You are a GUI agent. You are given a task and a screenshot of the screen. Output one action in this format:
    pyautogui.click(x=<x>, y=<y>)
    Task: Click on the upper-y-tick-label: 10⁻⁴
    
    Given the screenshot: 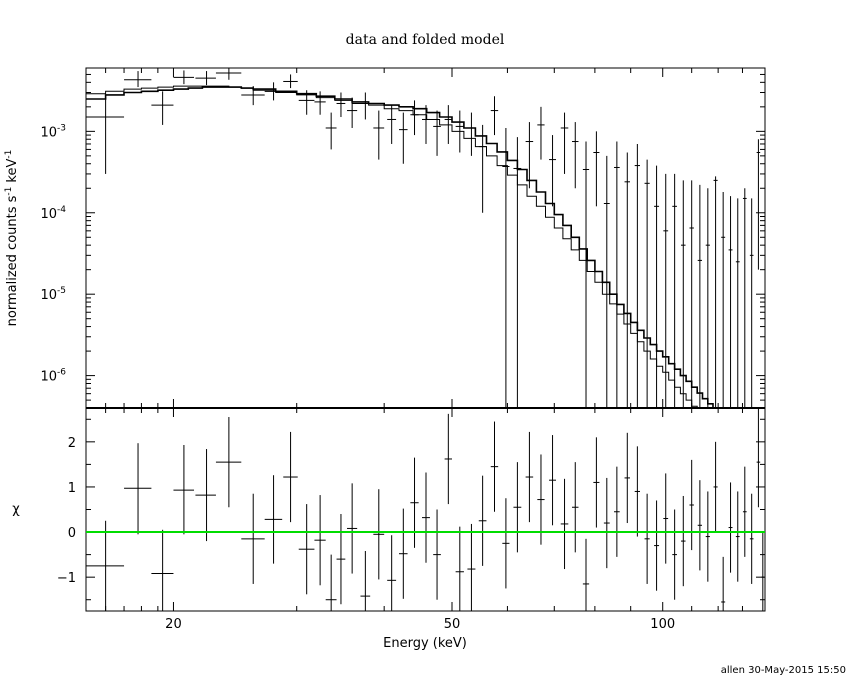 What is the action you would take?
    pyautogui.click(x=53, y=213)
    